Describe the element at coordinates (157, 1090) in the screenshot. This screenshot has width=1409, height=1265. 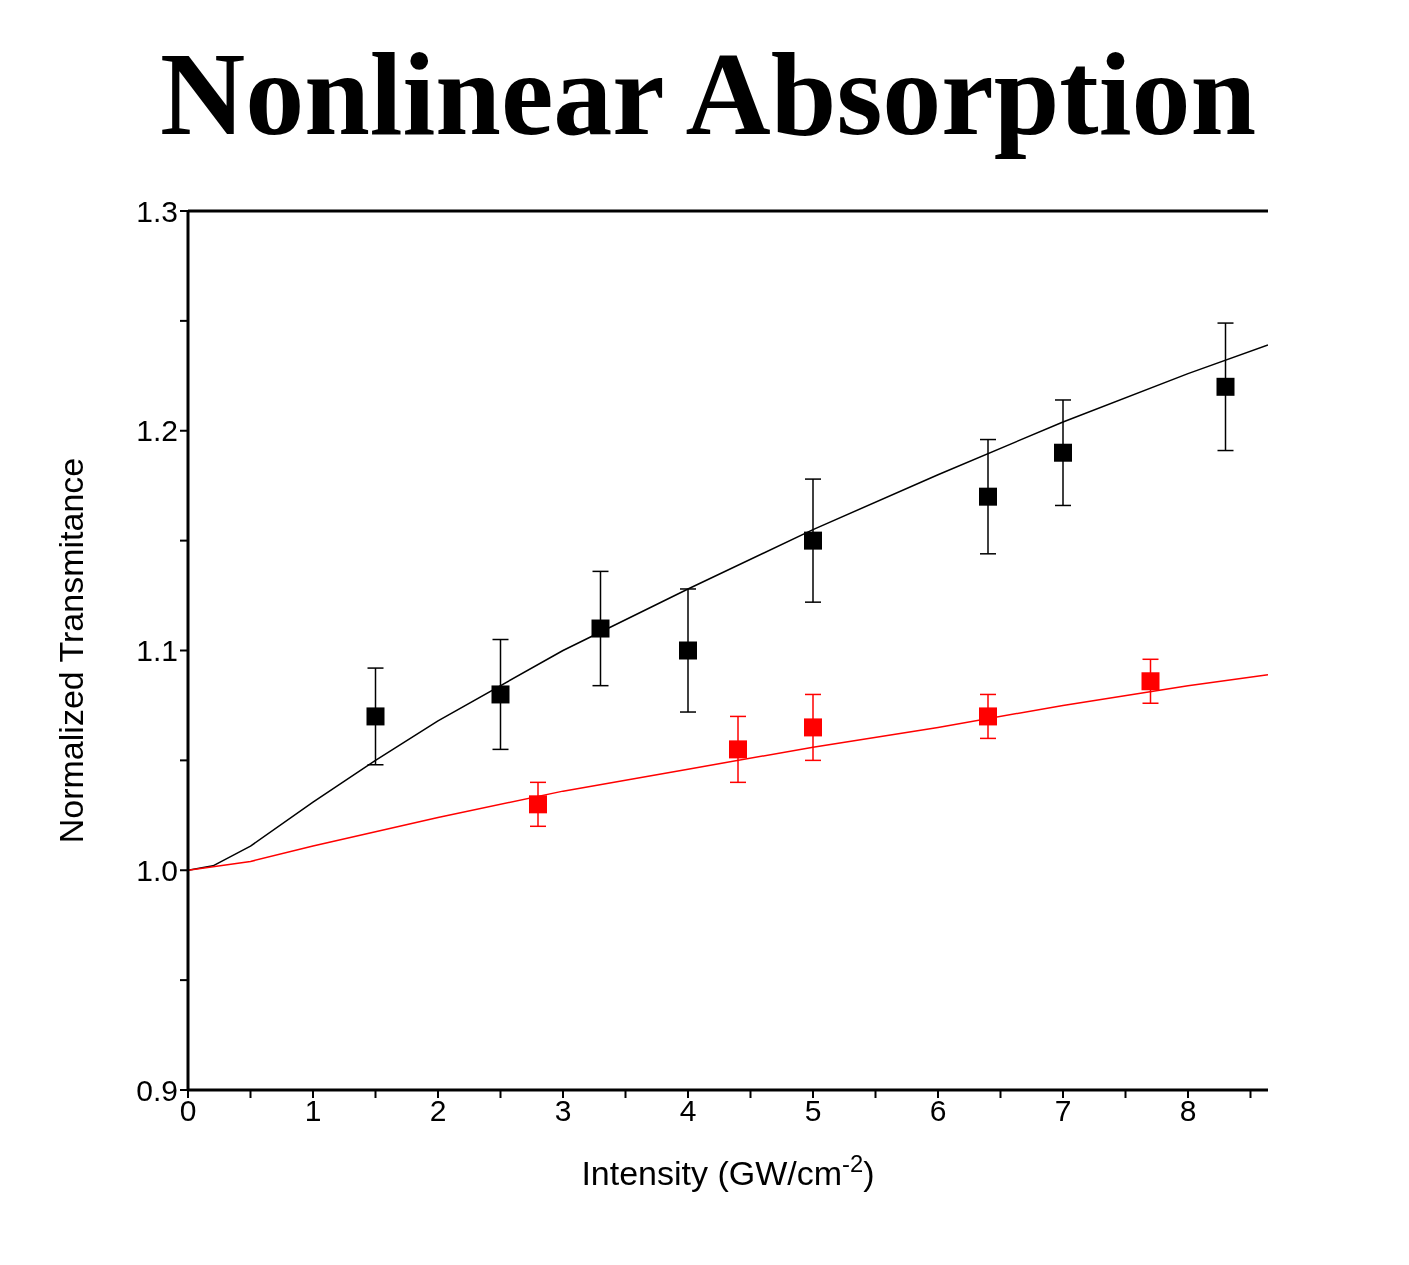
I see `y-tick-label: 0.9` at that location.